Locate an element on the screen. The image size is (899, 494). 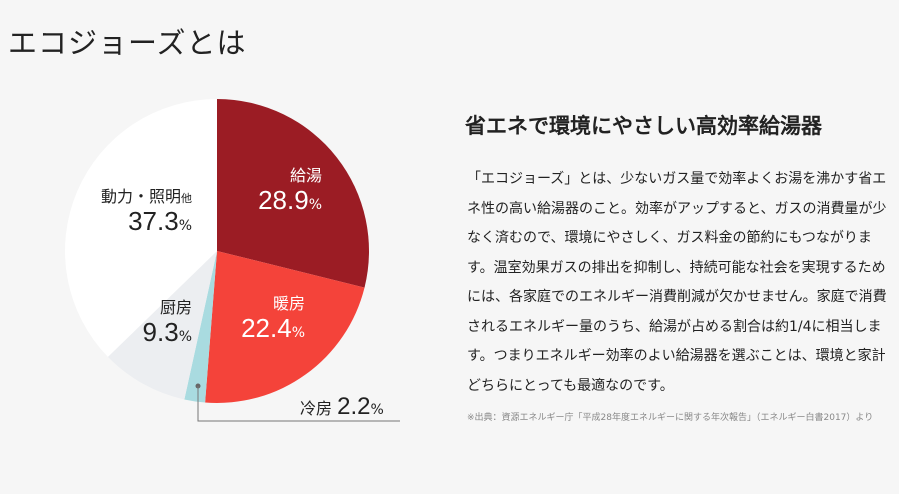
slice-value: 28.9 is located at coordinates (283, 200).